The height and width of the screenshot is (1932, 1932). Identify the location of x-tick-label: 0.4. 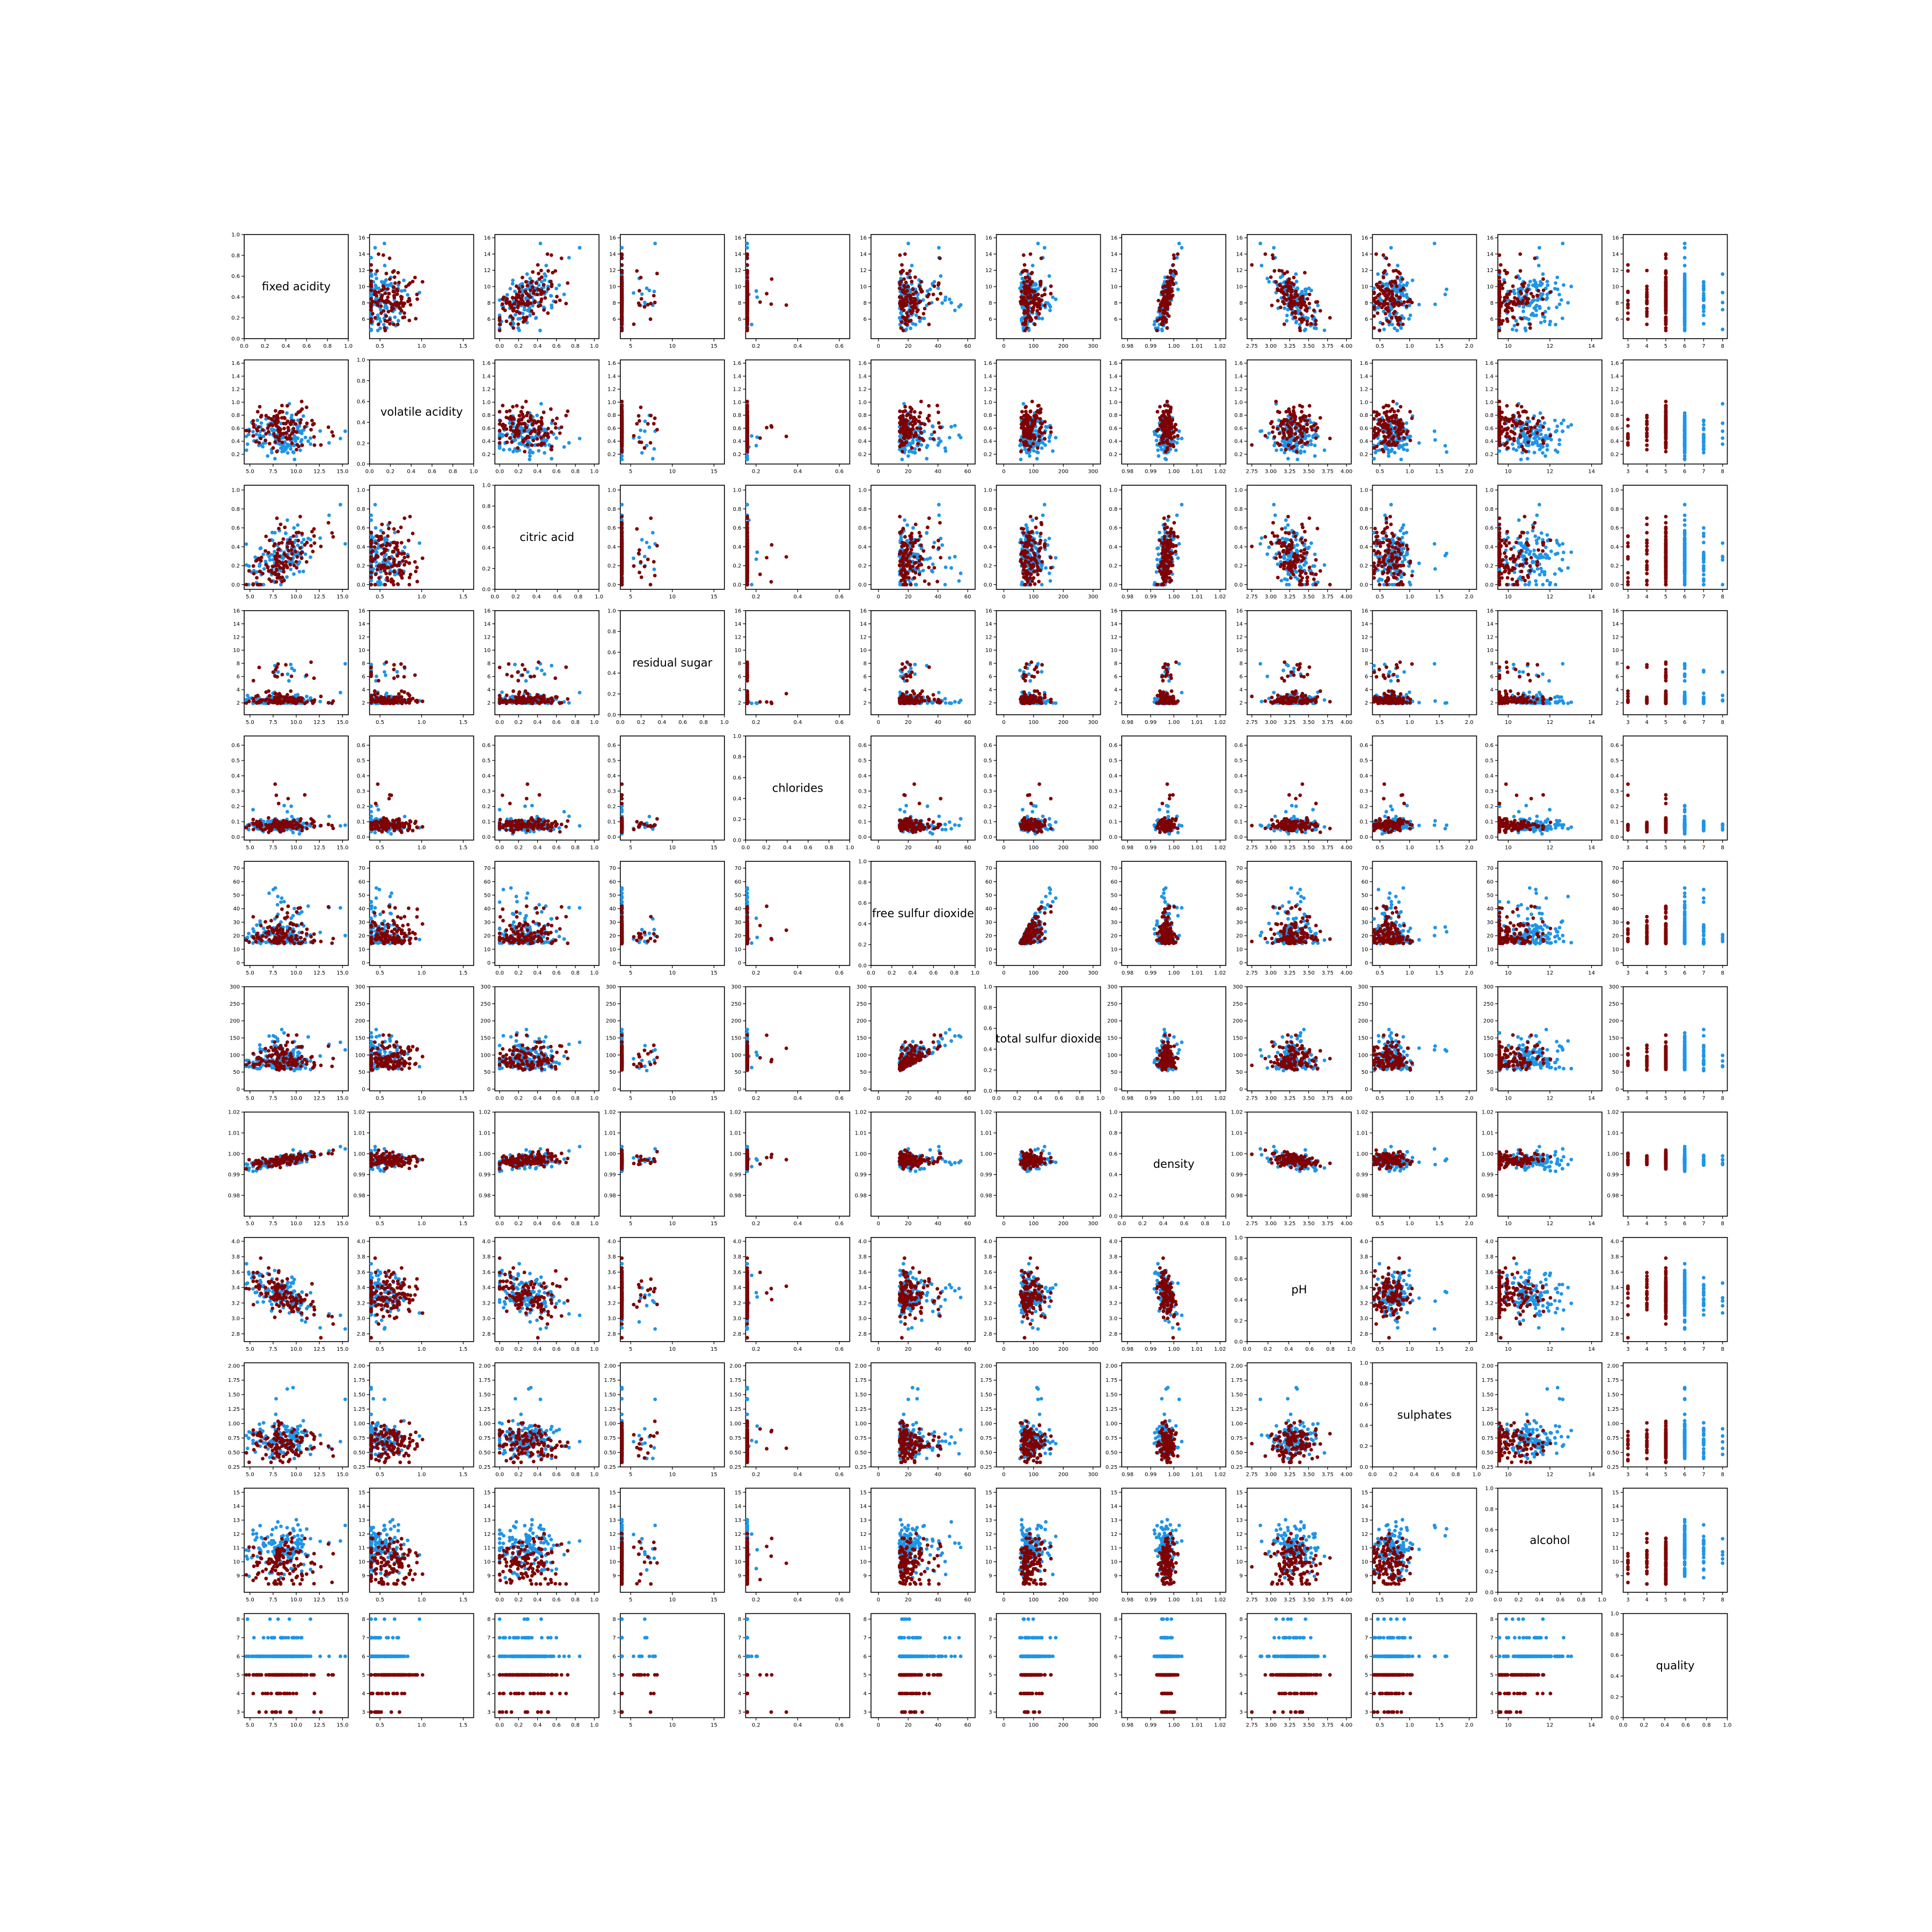
(286, 346).